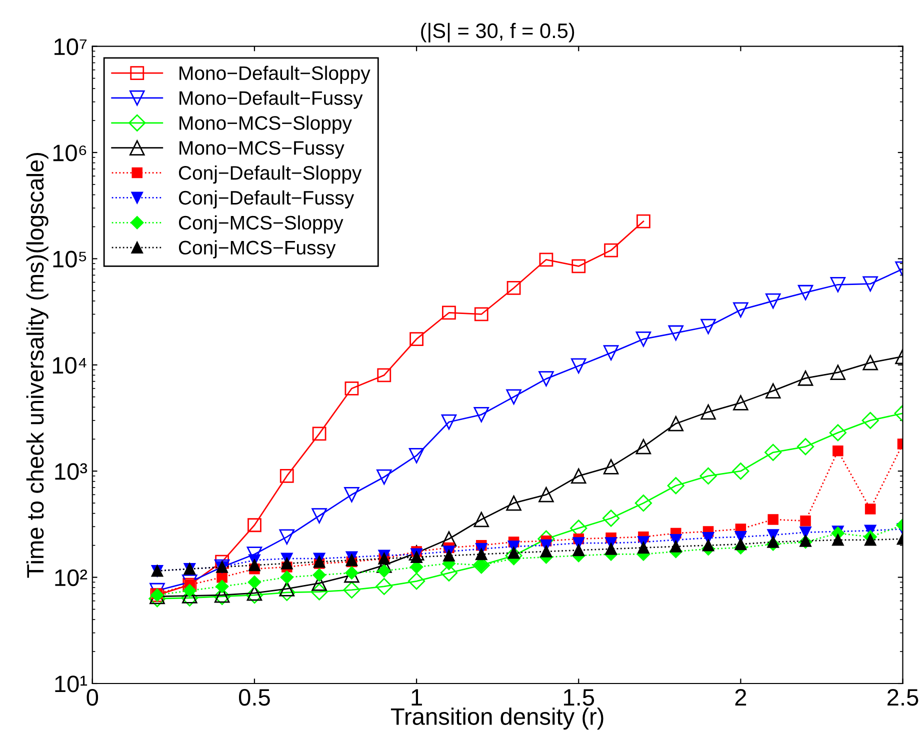 The width and height of the screenshot is (924, 747). What do you see at coordinates (92, 697) in the screenshot?
I see `x-tick-label: 0` at bounding box center [92, 697].